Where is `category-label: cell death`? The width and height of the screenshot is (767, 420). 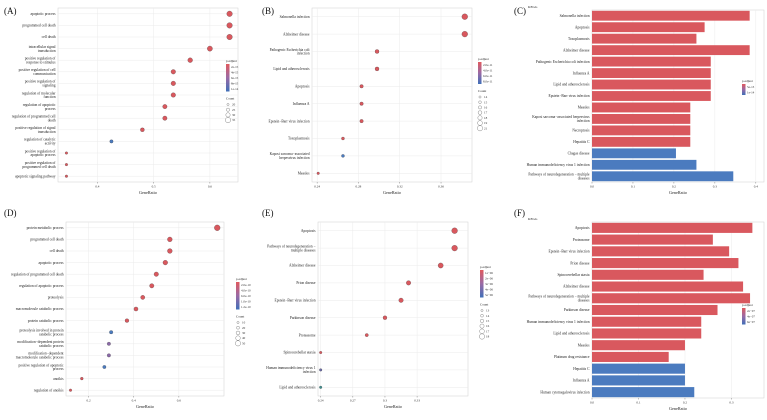
category-label: cell death is located at coordinates (49, 37).